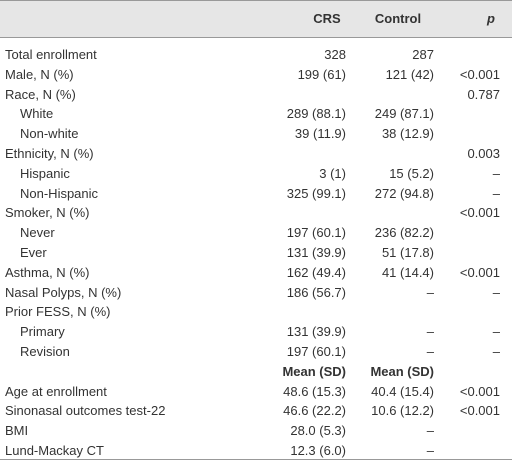 The width and height of the screenshot is (512, 461). What do you see at coordinates (63, 292) in the screenshot?
I see `row-label: Nasal Polyps, N (%)` at bounding box center [63, 292].